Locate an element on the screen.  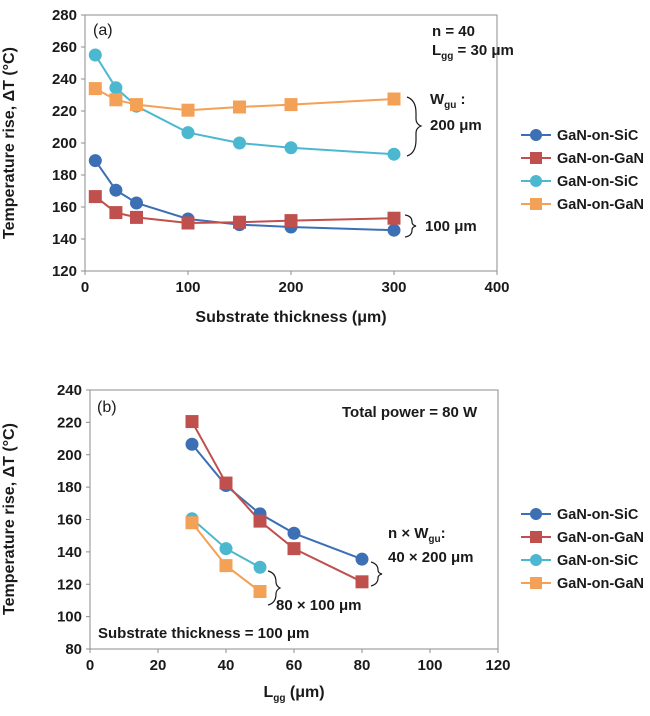
panel-b-annotation-nwgu: n × Wgu: is located at coordinates (417, 535).